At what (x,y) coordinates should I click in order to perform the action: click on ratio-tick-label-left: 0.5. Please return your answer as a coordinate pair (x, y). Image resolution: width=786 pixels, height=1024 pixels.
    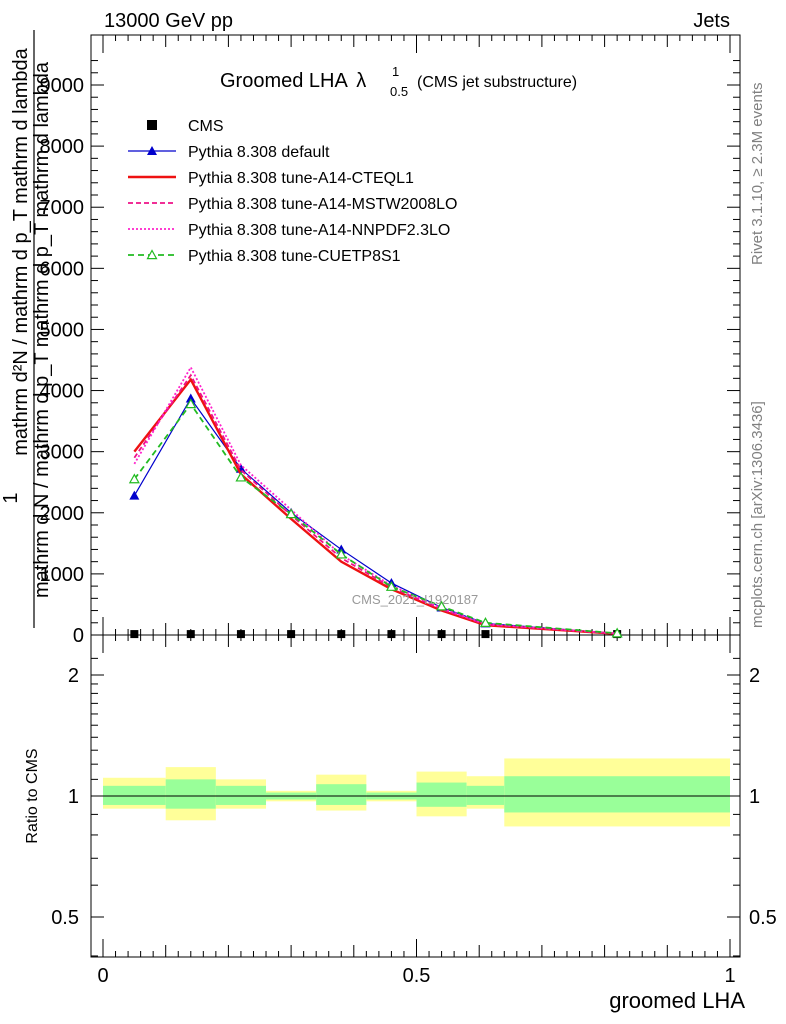
    Looking at the image, I should click on (65, 918).